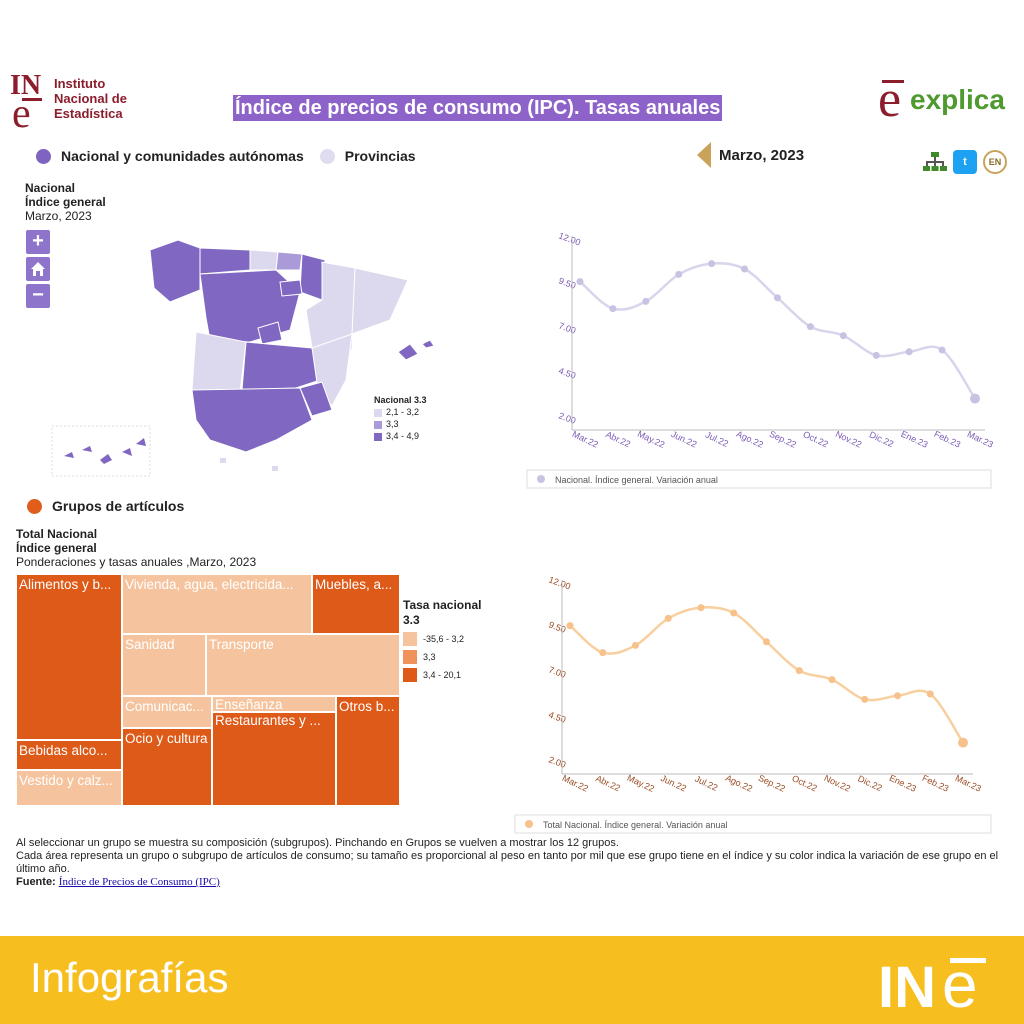  I want to click on language-en-icon: EN, so click(995, 162).